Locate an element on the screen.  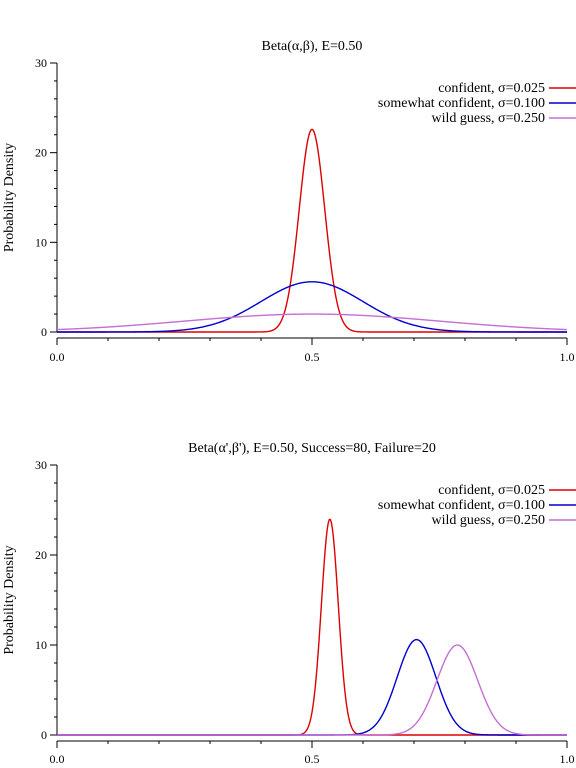
chart-title: Beta(α,β), E=0.50 is located at coordinates (312, 46).